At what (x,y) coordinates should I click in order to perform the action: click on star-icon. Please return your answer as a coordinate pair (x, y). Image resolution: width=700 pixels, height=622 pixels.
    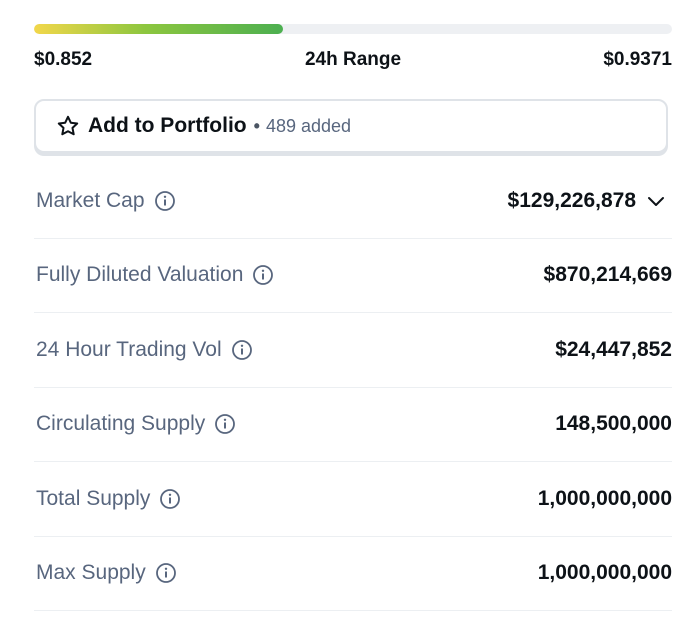
    Looking at the image, I should click on (68, 126).